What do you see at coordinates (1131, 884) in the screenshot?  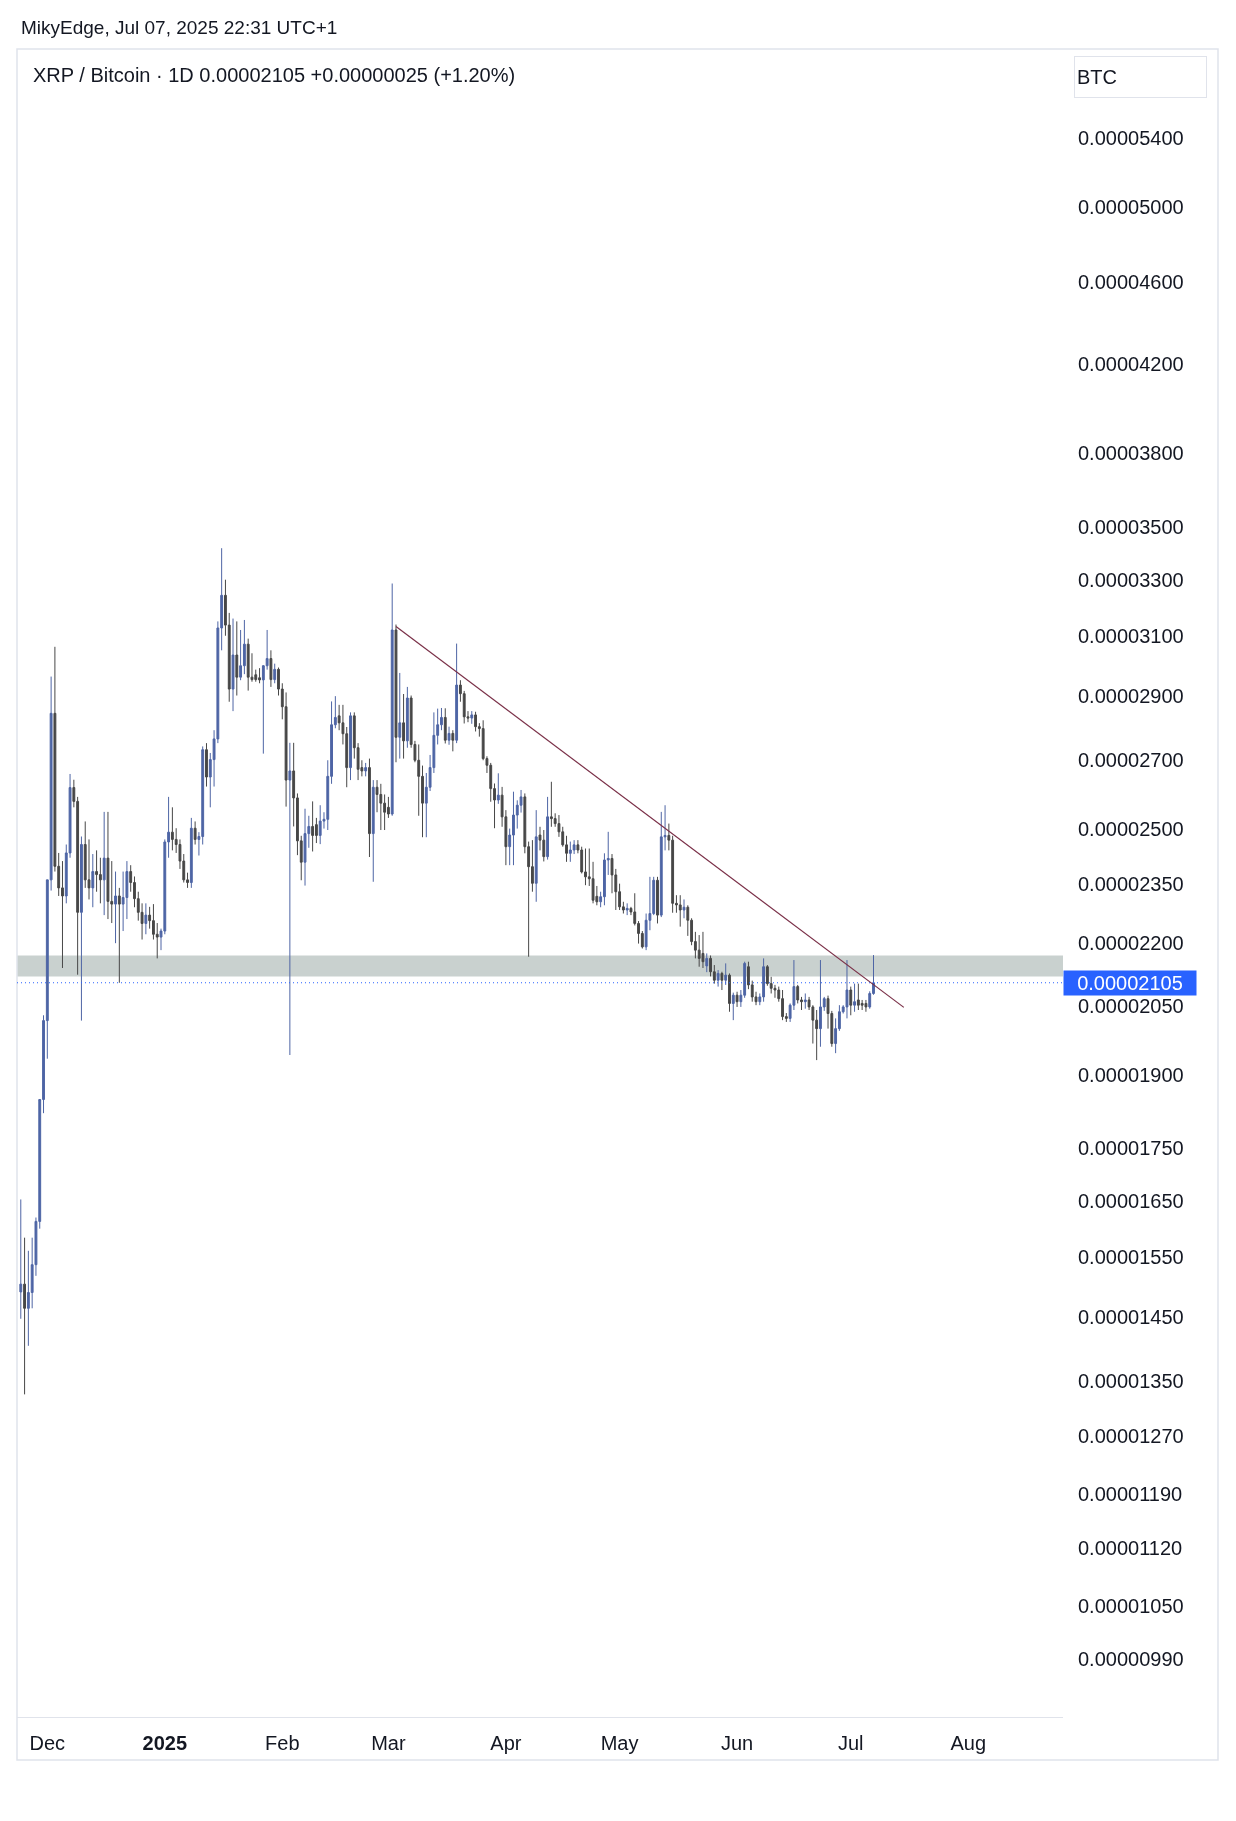 I see `y-tick-label: 0.00002350` at bounding box center [1131, 884].